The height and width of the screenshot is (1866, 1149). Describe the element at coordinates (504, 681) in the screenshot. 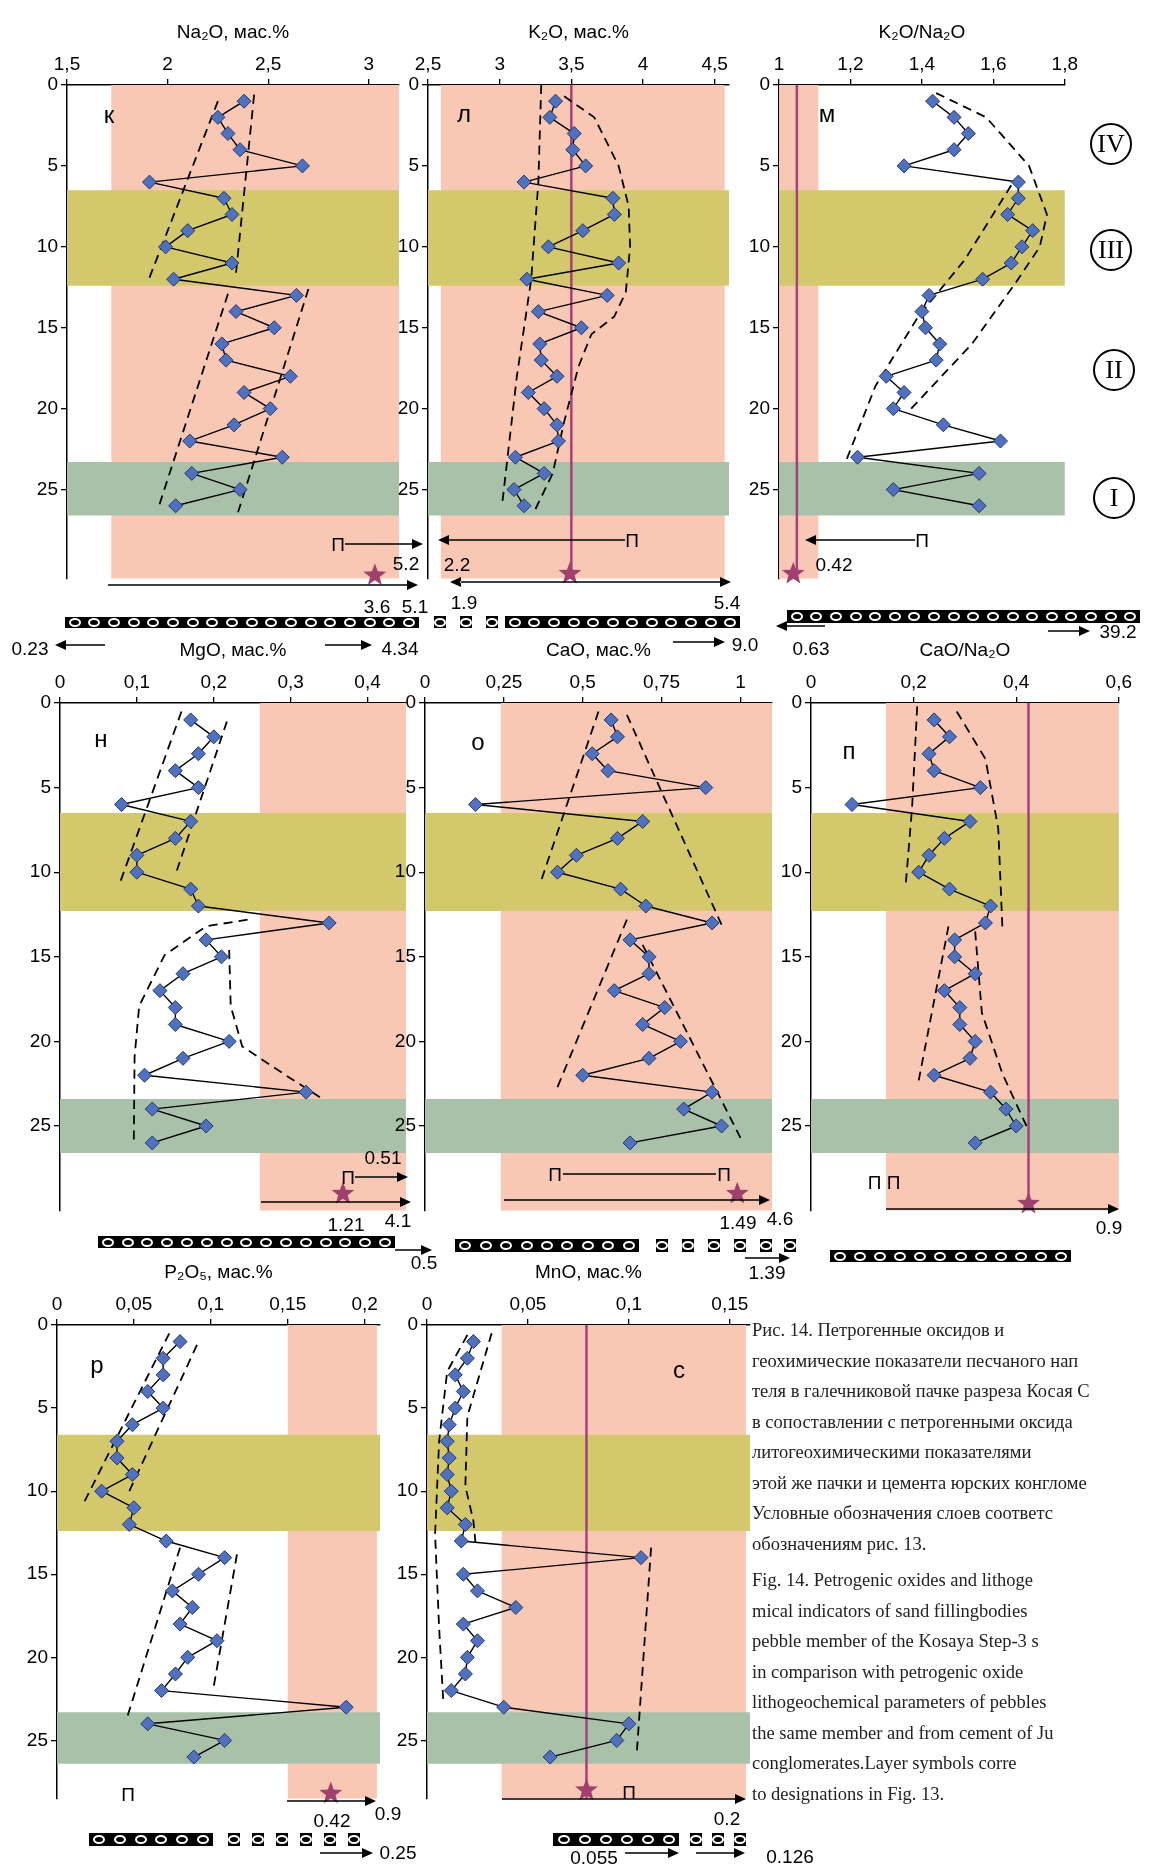

I see `x-tick-label: 0,25` at that location.